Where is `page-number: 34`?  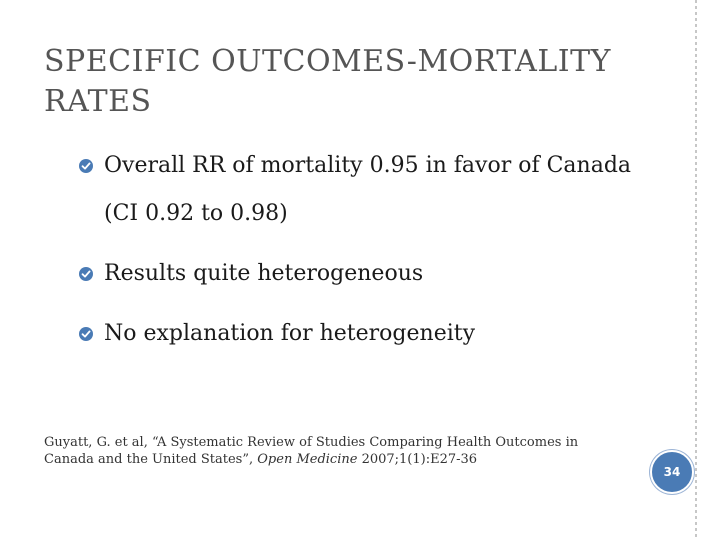 page-number: 34 is located at coordinates (672, 472).